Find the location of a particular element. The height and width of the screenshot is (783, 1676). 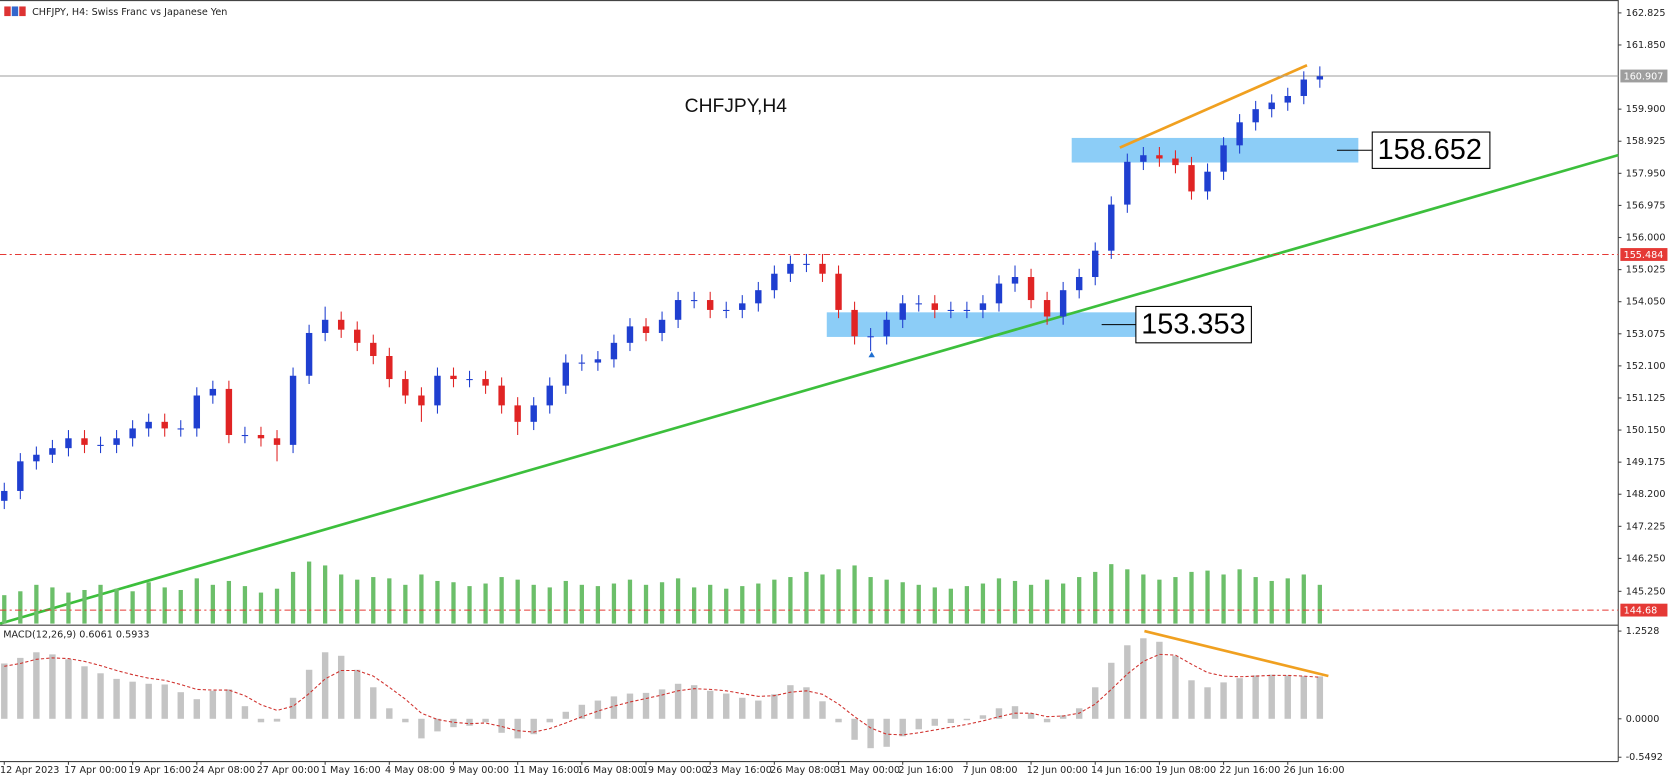

y-tick-label: 152.100 is located at coordinates (1646, 366).